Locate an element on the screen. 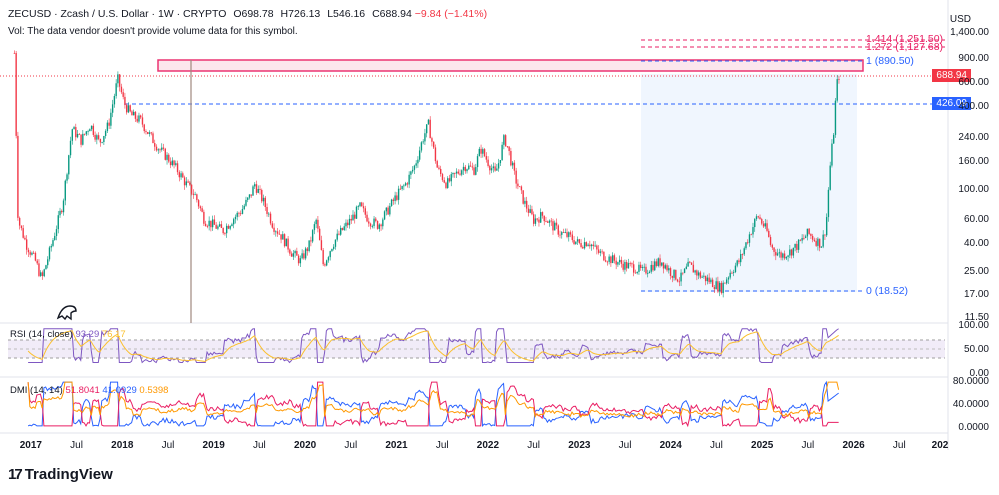 This screenshot has width=999, height=495. close-value: 688.94 is located at coordinates (395, 14).